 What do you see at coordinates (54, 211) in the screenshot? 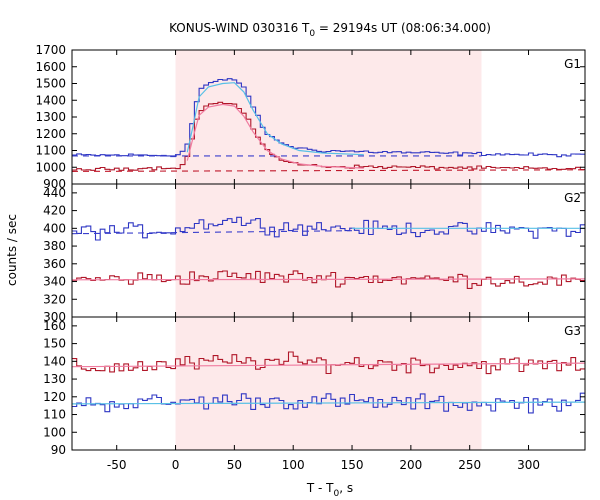
I see `y-tick-label: 420` at bounding box center [54, 211].